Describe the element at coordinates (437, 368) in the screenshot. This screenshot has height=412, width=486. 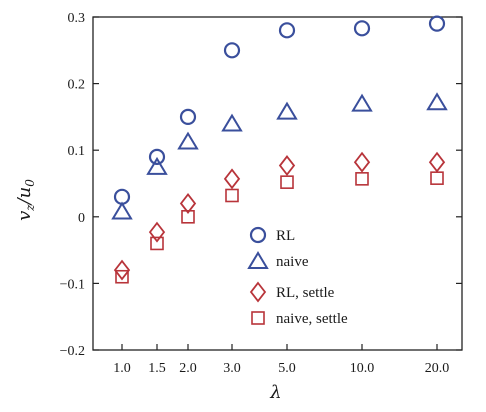
I see `x-tick-label: 20.0` at that location.